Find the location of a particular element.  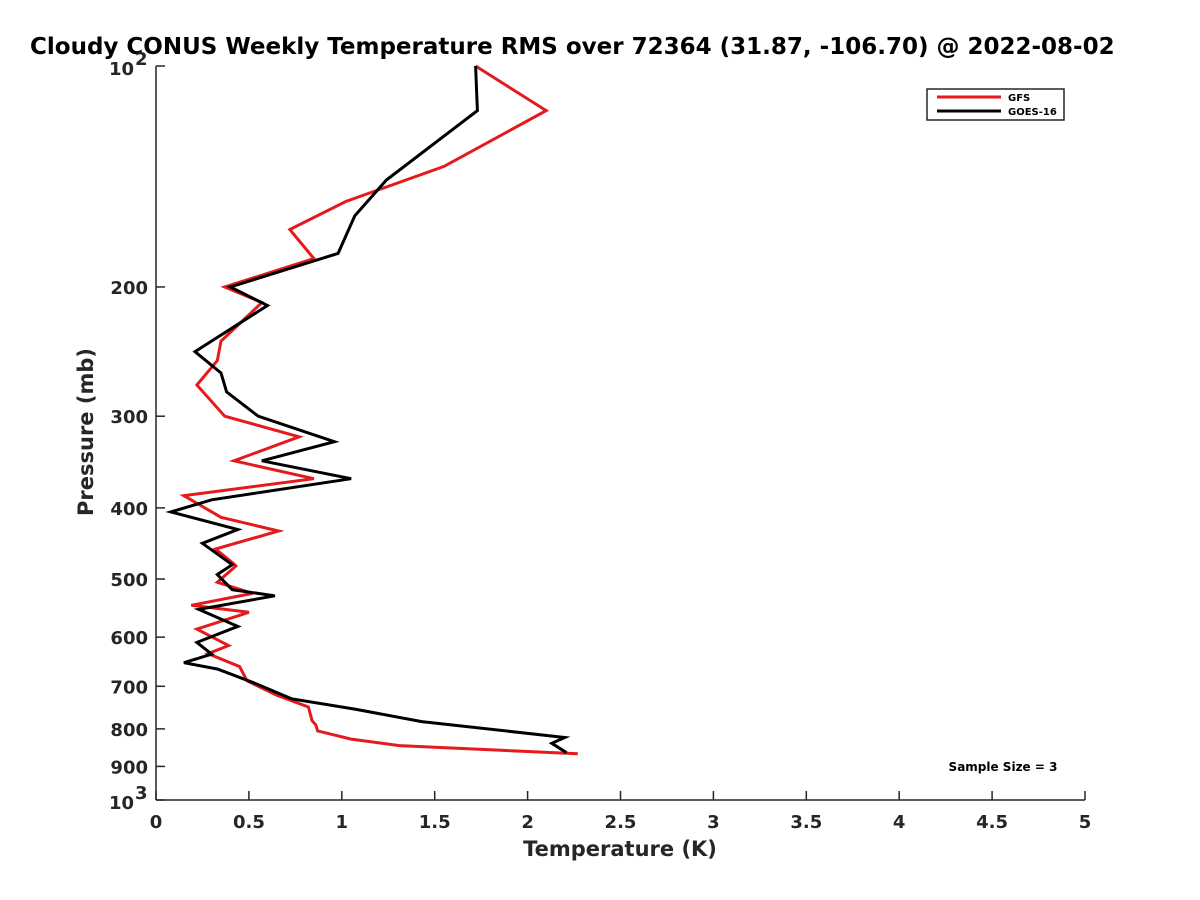

y-tick-label: 900 is located at coordinates (129, 767).